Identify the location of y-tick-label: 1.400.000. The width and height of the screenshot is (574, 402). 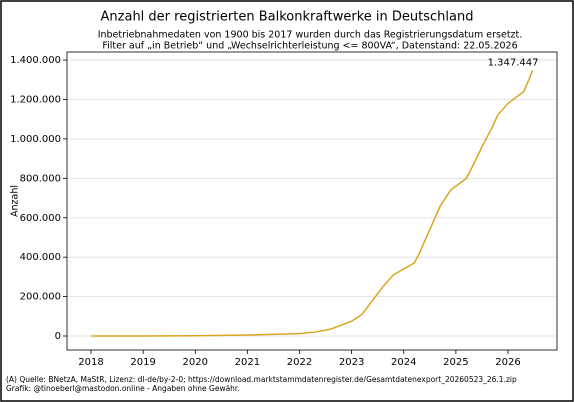
(35, 60).